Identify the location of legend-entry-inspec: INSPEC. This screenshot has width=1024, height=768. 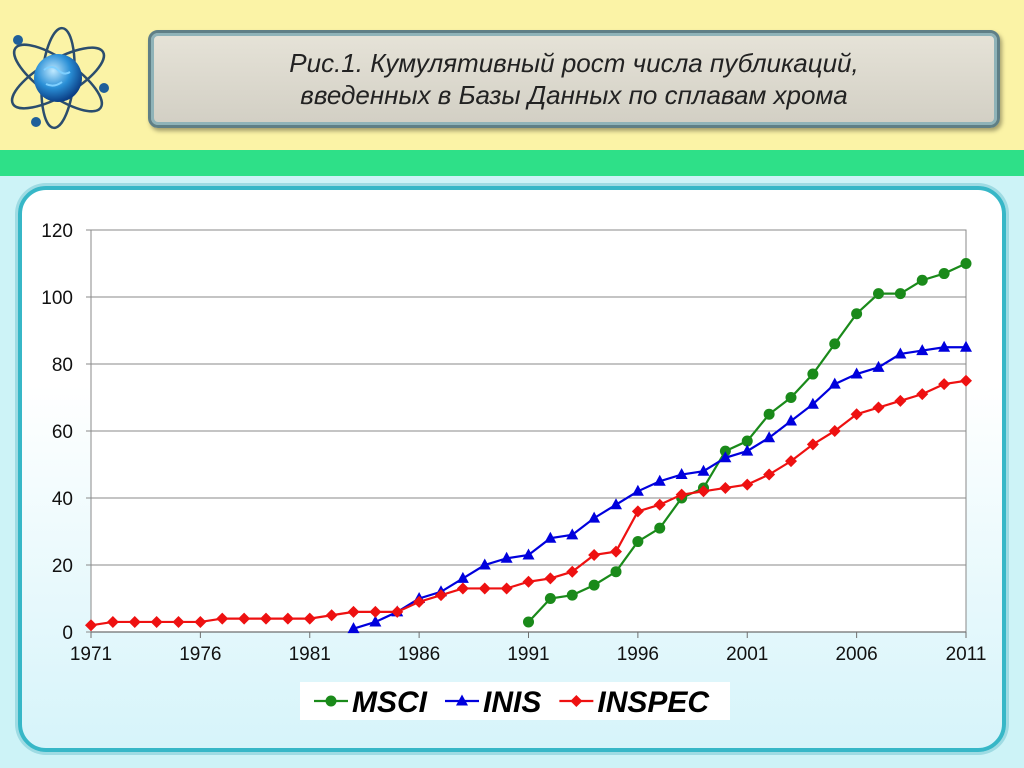
(634, 702).